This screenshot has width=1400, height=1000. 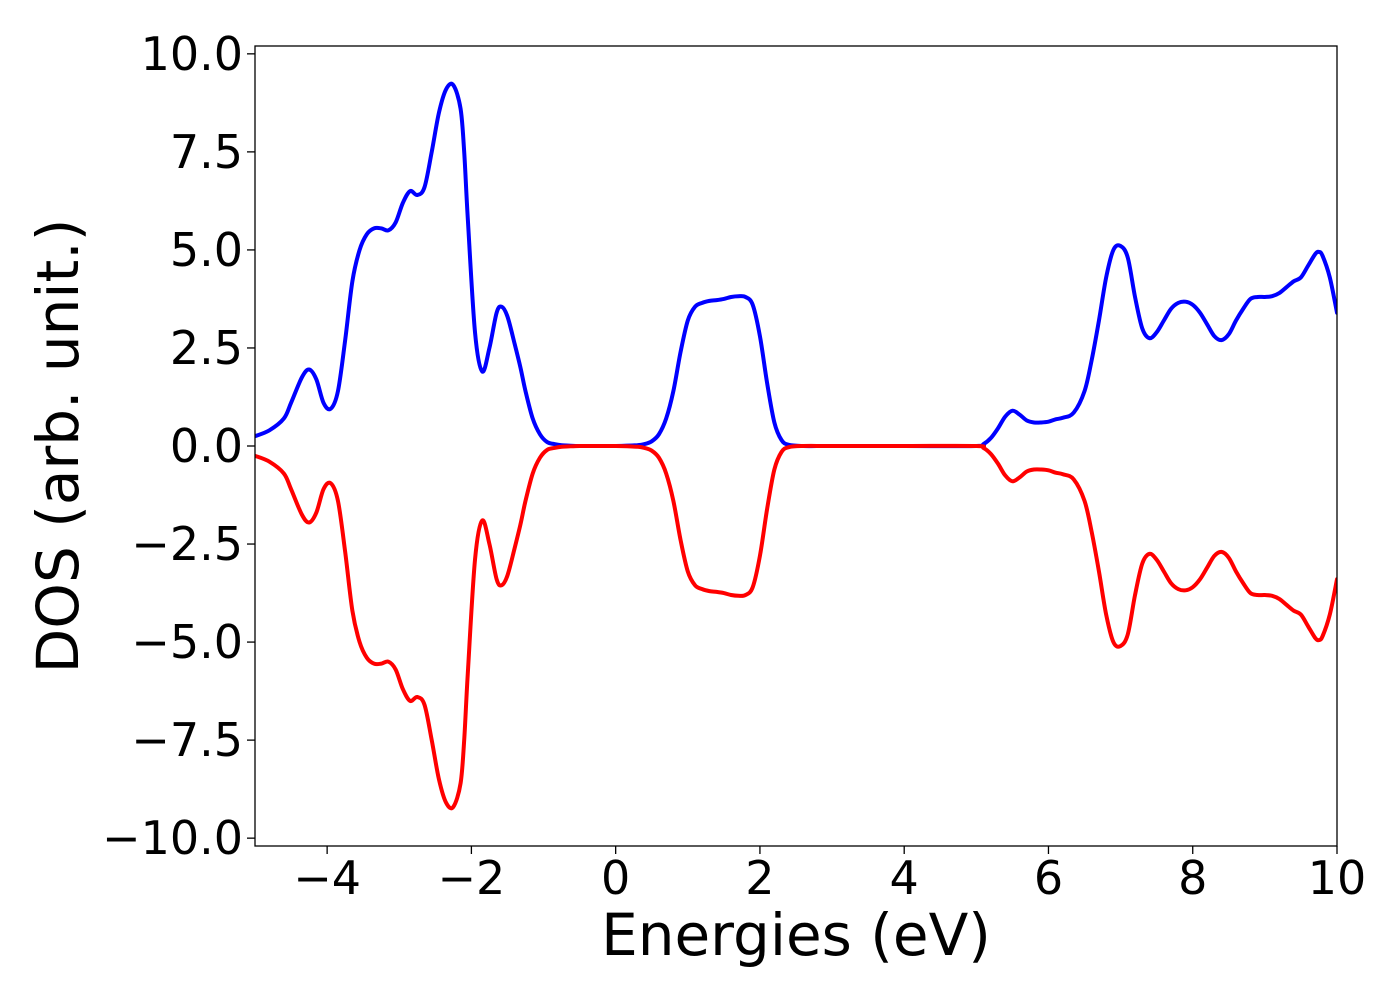 What do you see at coordinates (1337, 878) in the screenshot?
I see `x-tick-label: 10` at bounding box center [1337, 878].